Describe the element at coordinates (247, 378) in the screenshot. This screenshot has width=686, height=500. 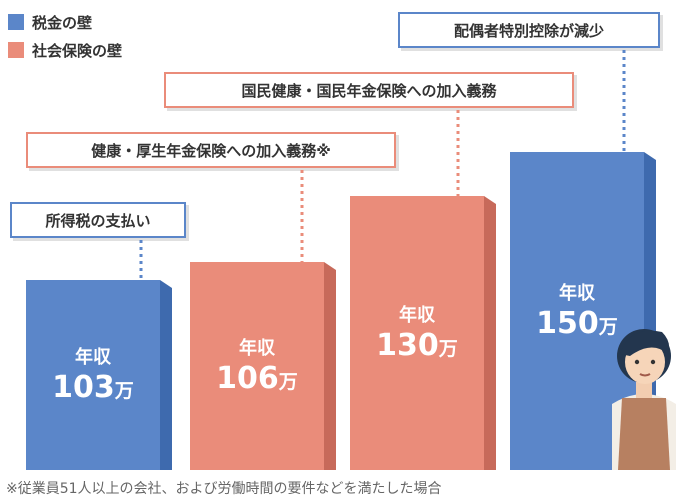
I see `bar-value-number-2: 106` at that location.